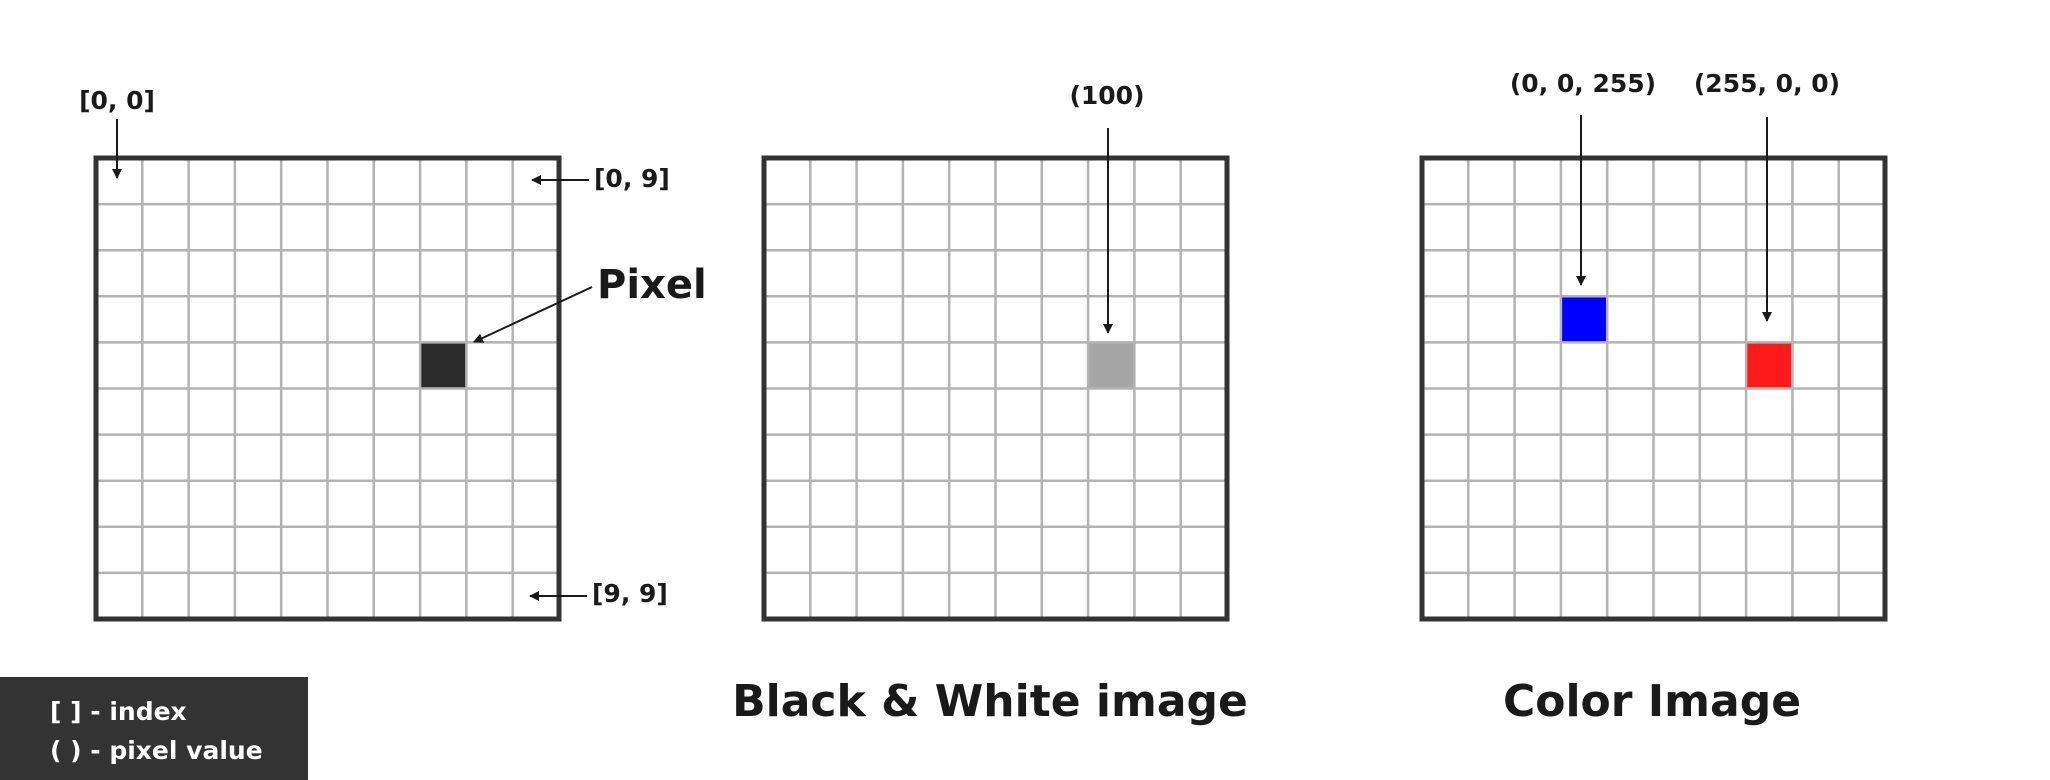 This screenshot has width=2050, height=780. I want to click on color-caption: Color Image, so click(1652, 701).